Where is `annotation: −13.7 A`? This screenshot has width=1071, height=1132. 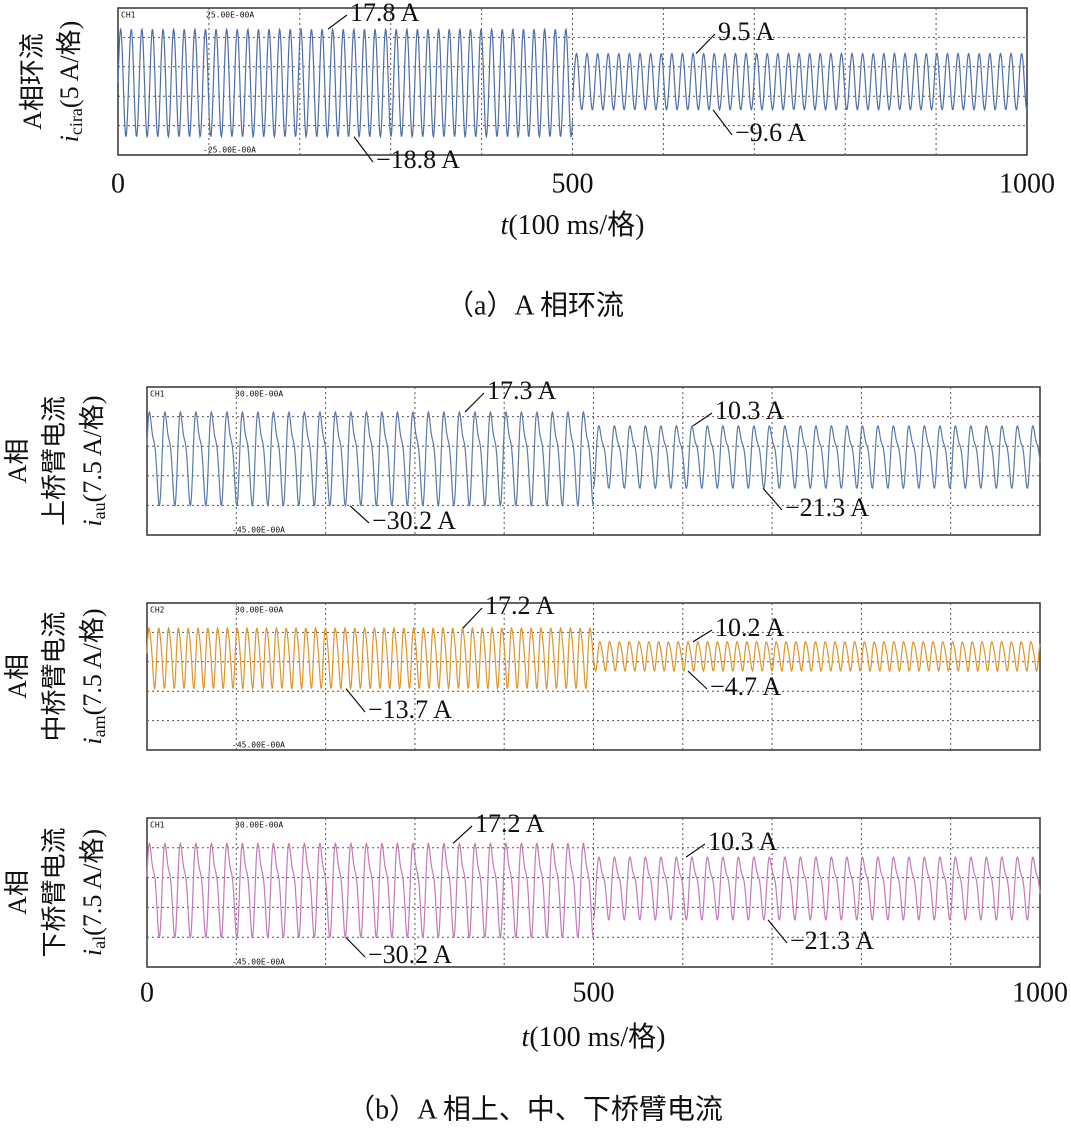
annotation: −13.7 A is located at coordinates (410, 709).